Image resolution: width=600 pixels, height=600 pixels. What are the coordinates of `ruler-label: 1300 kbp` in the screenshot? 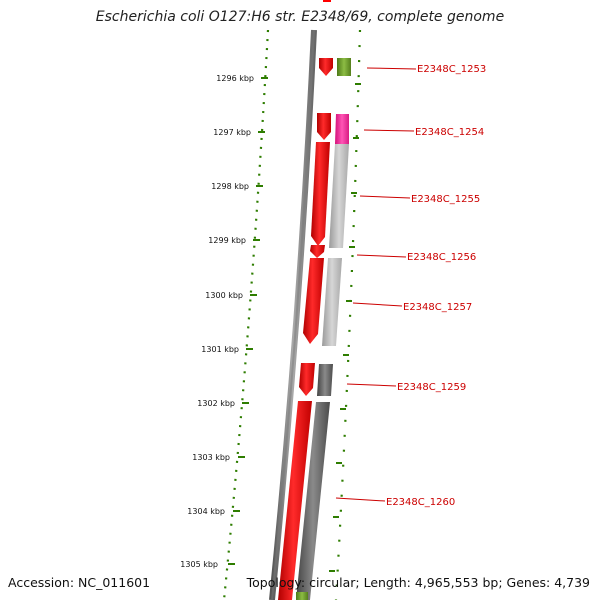 It's located at (224, 295).